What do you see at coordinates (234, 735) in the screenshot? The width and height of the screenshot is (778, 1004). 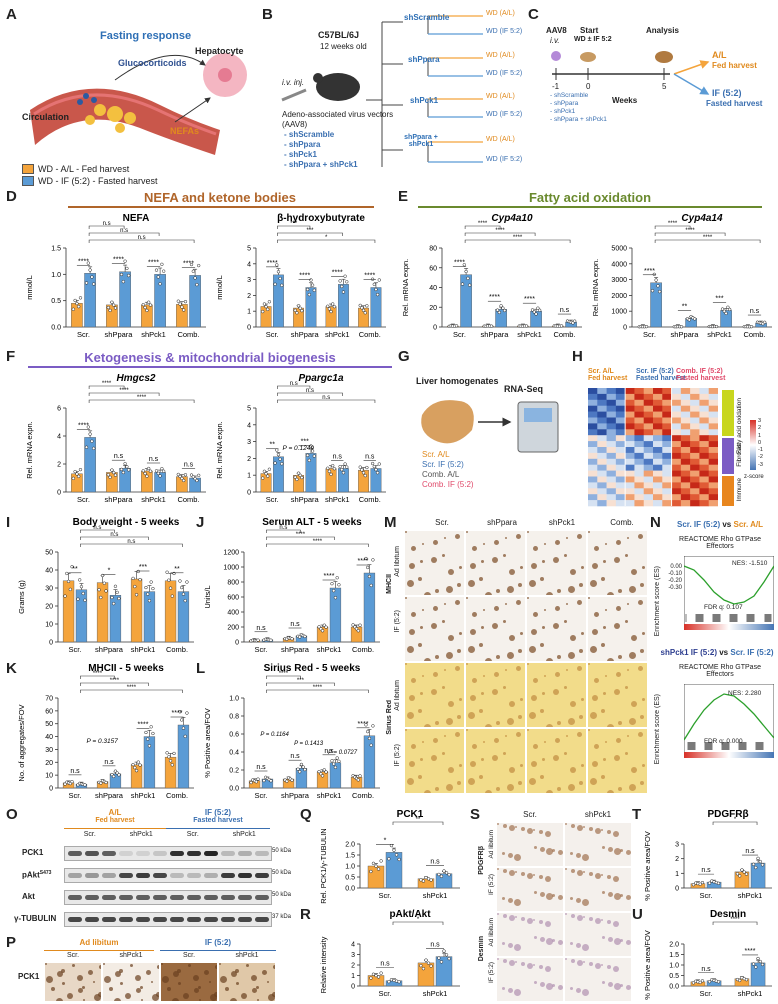 I see `sirius-ytick: 0.6` at bounding box center [234, 735].